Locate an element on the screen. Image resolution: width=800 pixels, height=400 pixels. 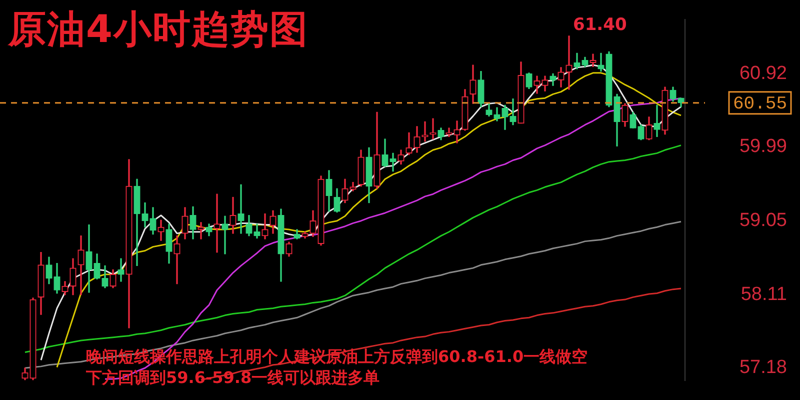
y-tick-label: 57.18 is located at coordinates (763, 367).